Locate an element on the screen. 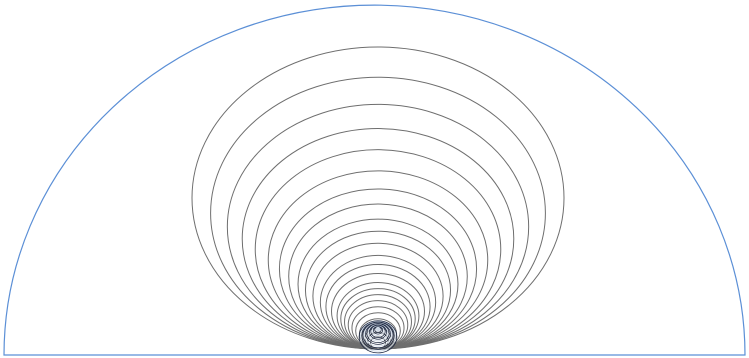 The width and height of the screenshot is (749, 358). core-center-dot is located at coordinates (378, 329).